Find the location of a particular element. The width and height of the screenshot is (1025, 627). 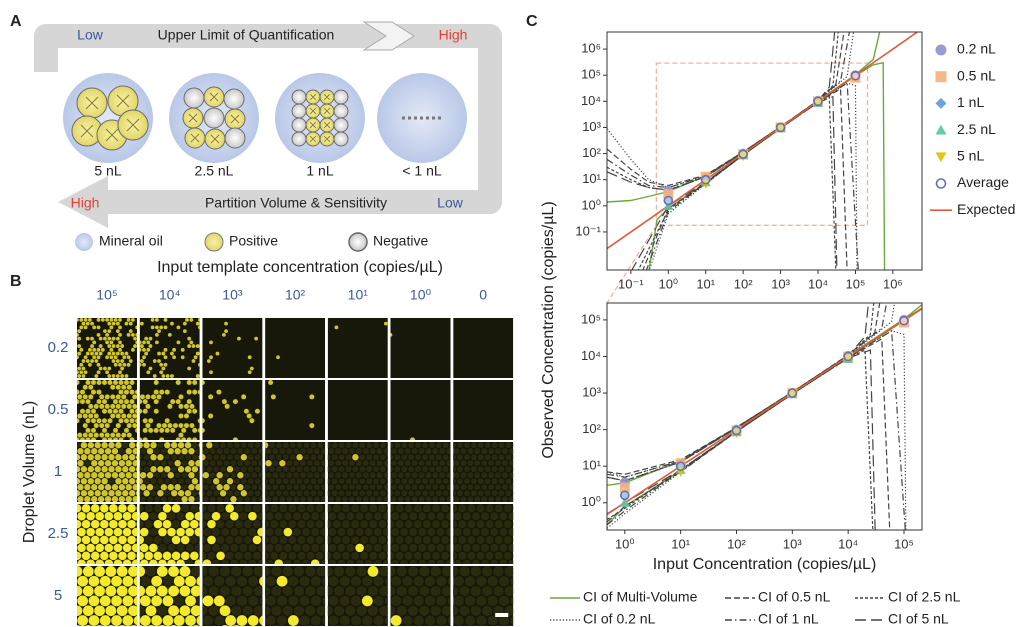

legend-oil is located at coordinates (84, 242).